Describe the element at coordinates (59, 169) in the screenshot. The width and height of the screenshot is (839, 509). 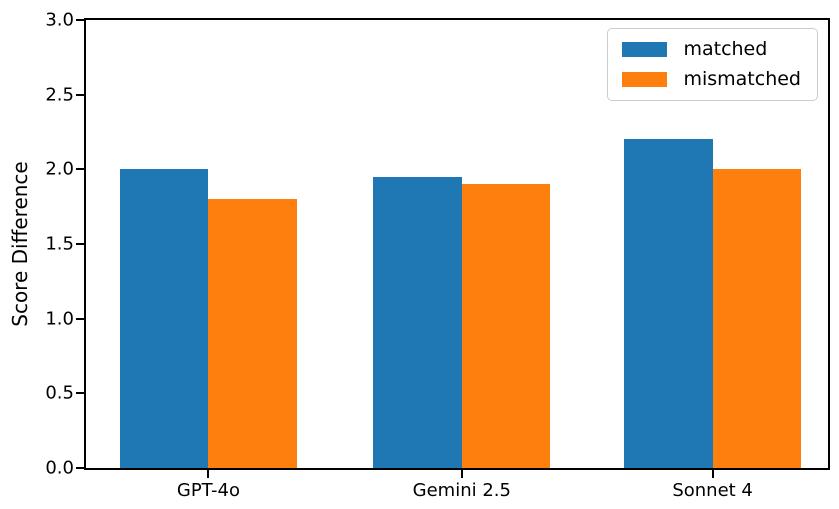
I see `y-tick-label: 2.0` at that location.